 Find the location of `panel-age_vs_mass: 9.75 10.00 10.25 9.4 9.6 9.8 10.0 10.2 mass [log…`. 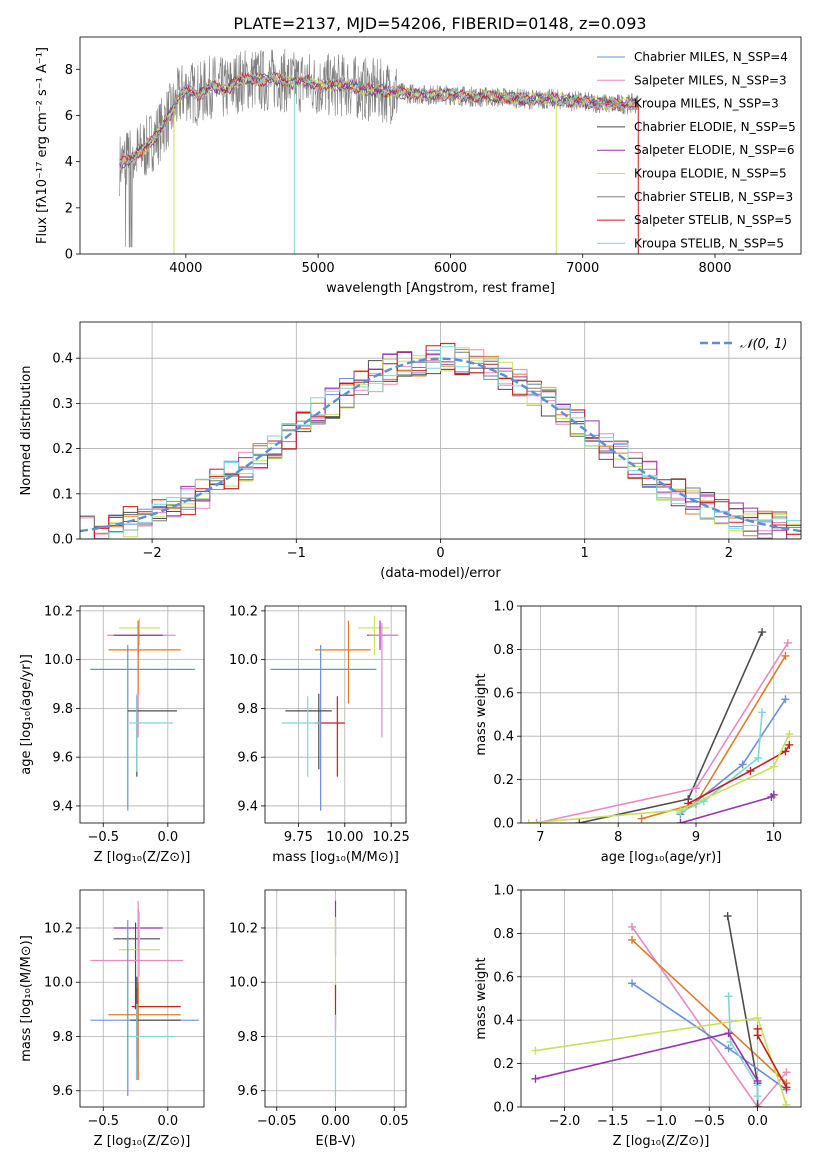

panel-age_vs_mass: 9.75 10.00 10.25 9.4 9.6 9.8 10.0 10.2 mass [log… is located at coordinates (319, 734).